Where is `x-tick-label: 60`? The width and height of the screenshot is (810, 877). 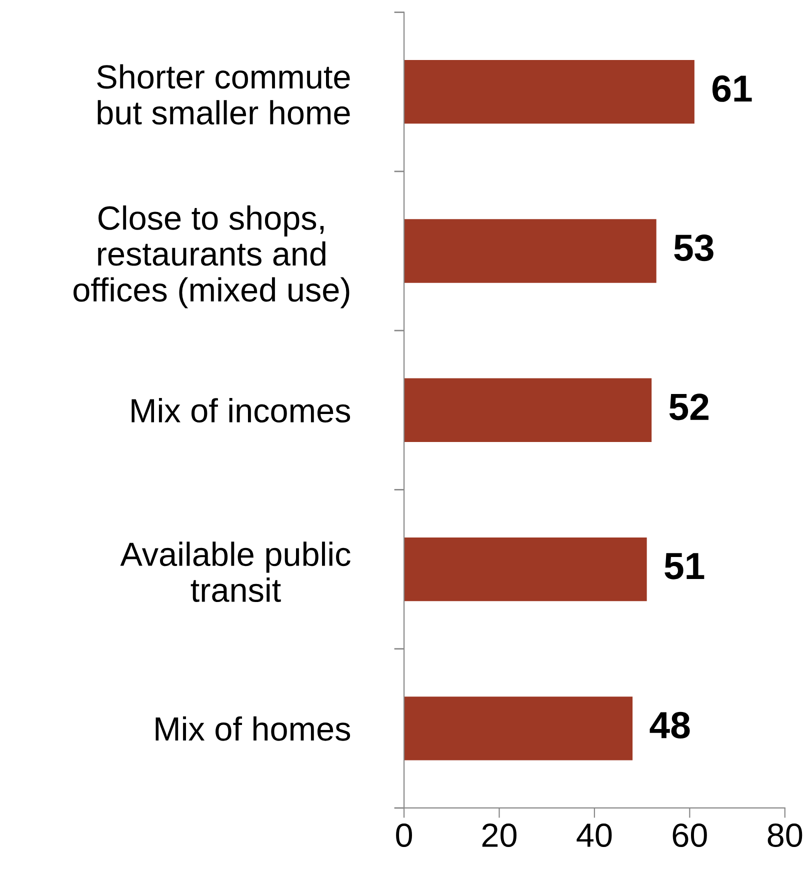
x-tick-label: 60 is located at coordinates (689, 835).